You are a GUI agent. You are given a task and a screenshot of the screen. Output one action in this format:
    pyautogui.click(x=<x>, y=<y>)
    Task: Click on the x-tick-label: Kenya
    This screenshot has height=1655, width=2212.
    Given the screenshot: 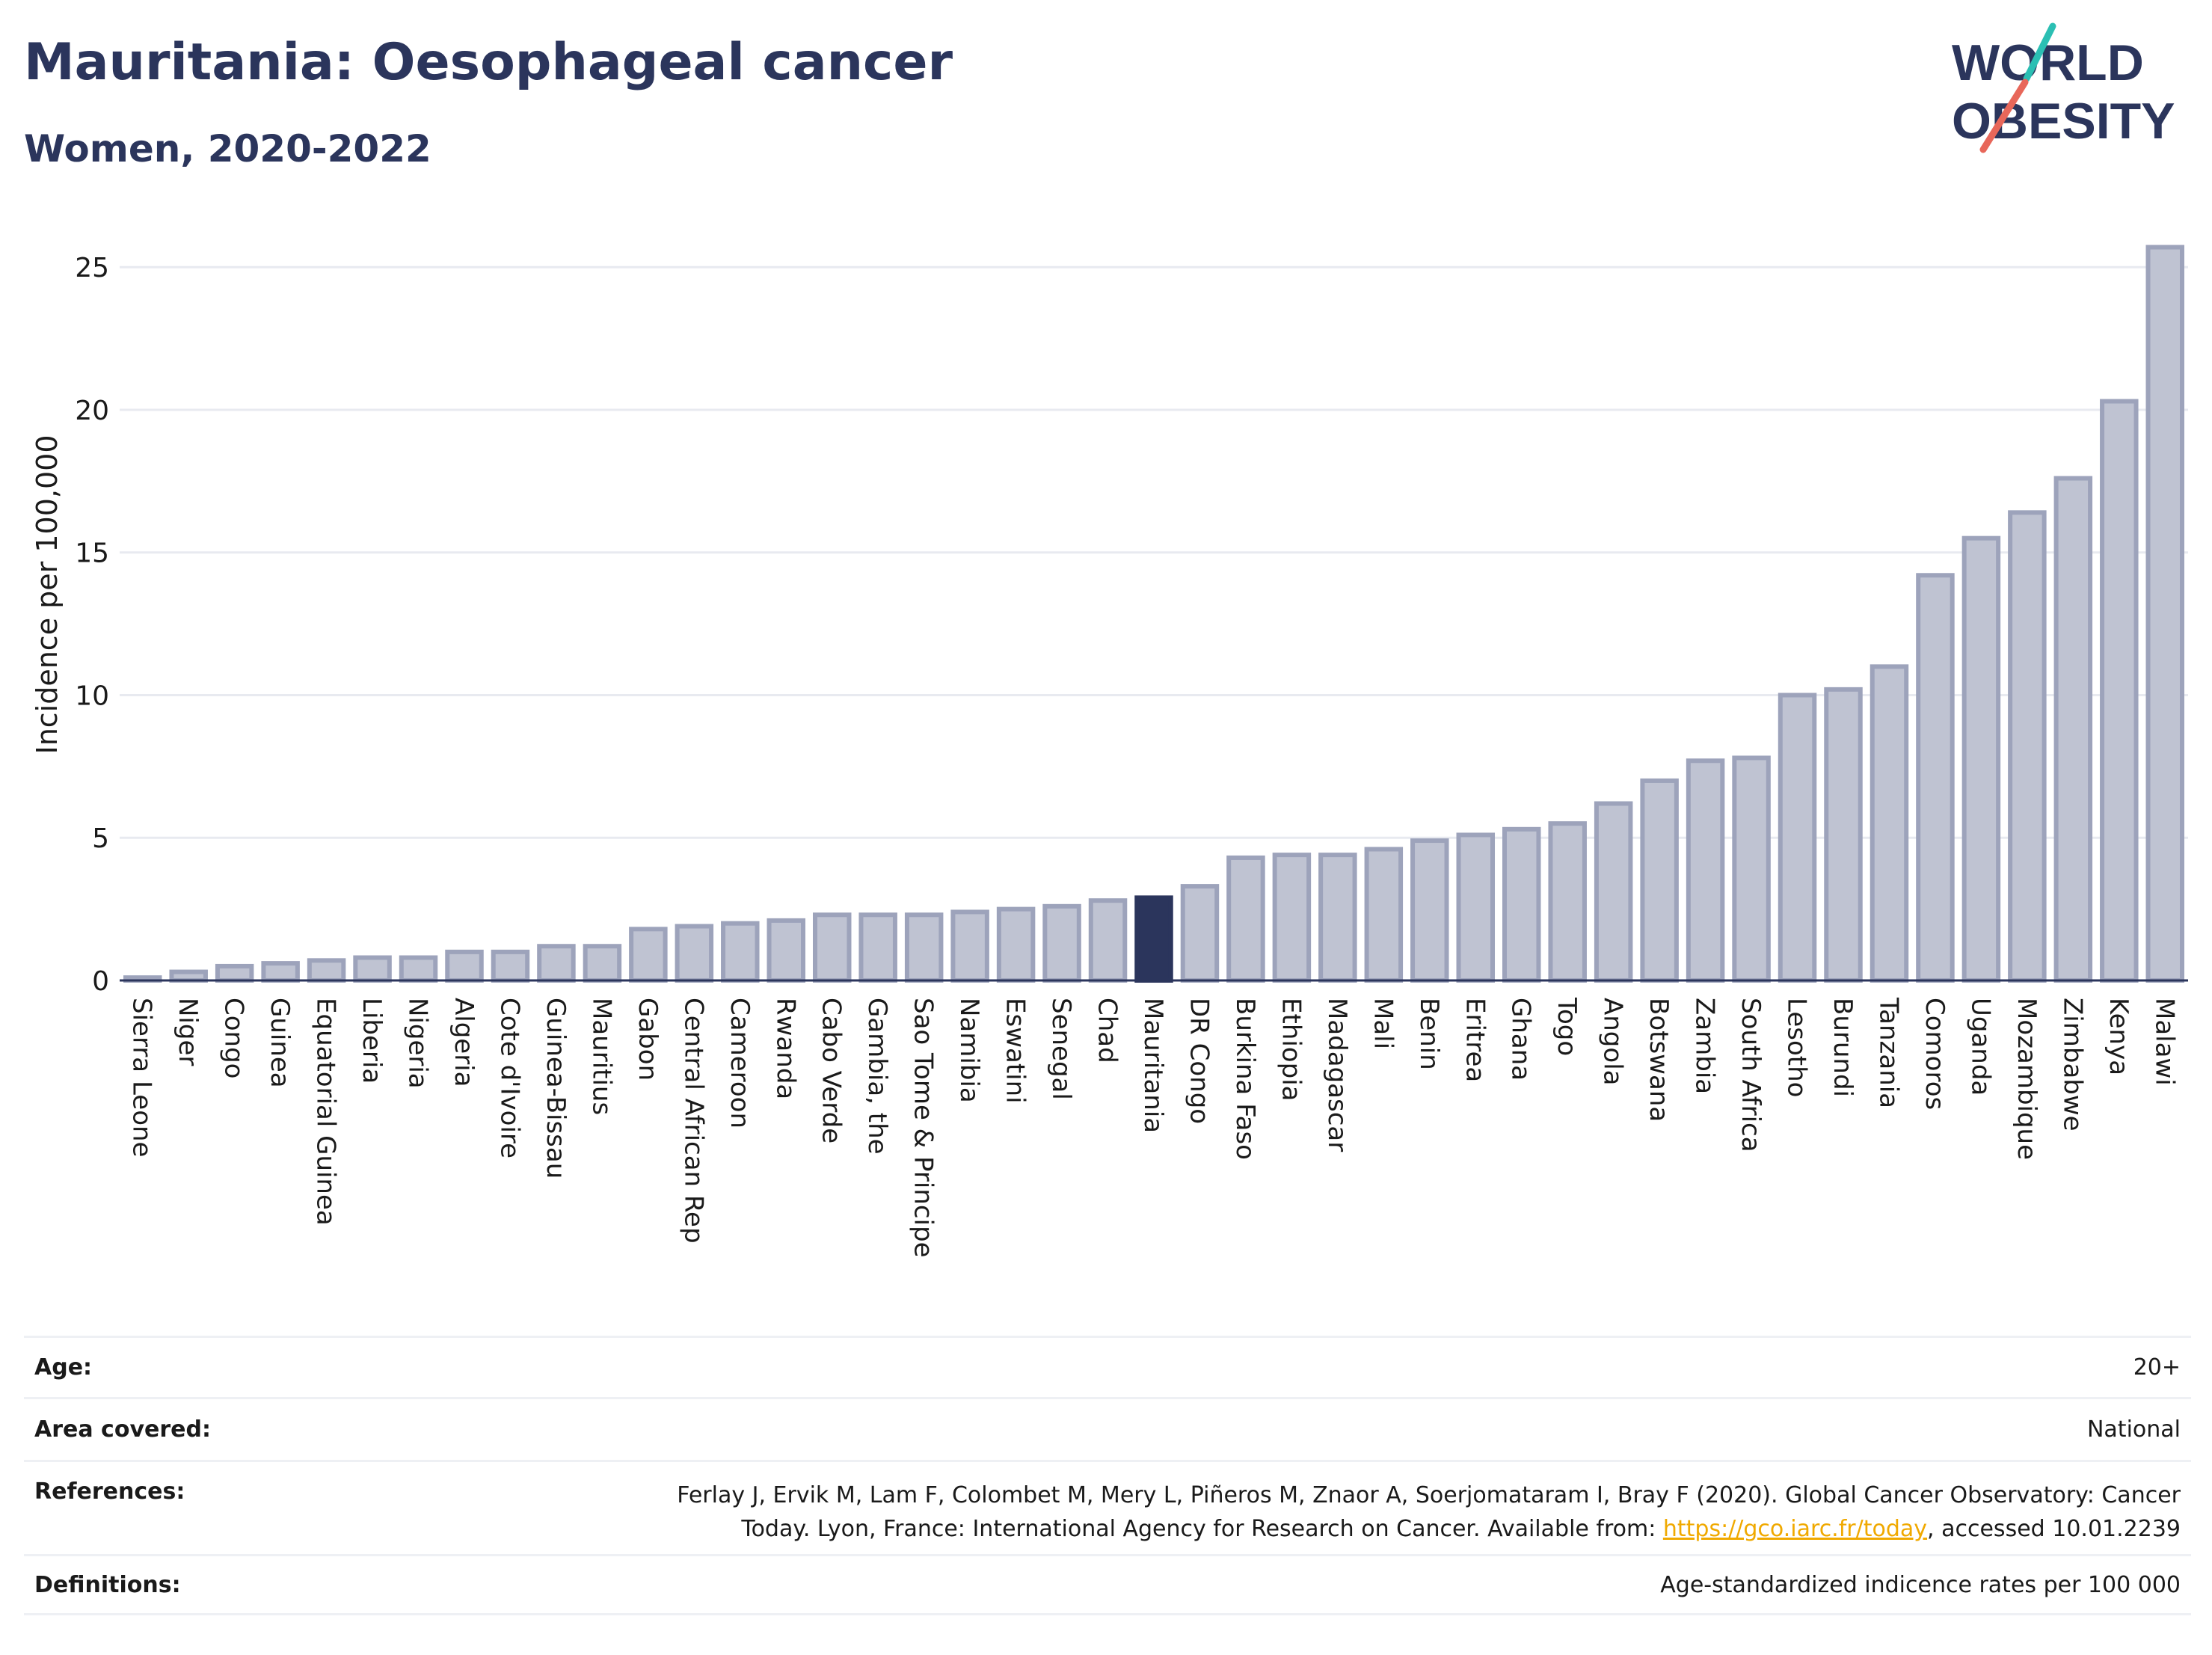 What is the action you would take?
    pyautogui.click(x=2118, y=1036)
    